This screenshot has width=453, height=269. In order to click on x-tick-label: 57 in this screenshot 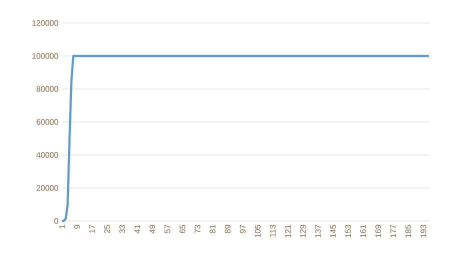, I will do `click(167, 229)`.